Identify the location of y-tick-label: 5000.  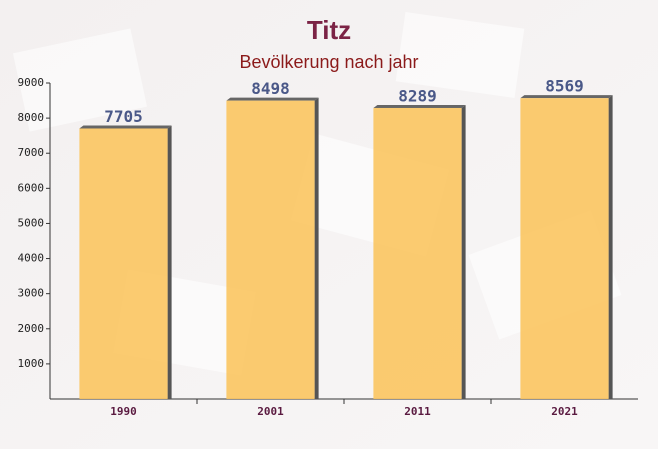
(31, 222).